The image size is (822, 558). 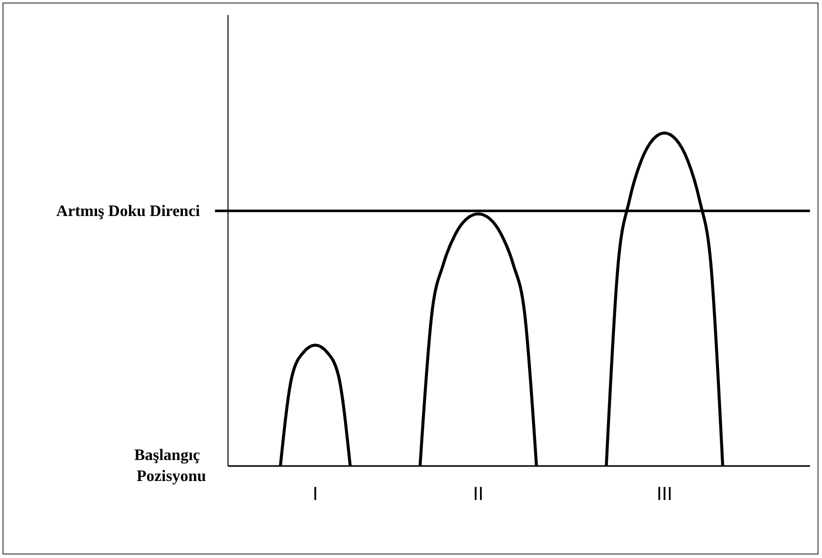 I want to click on ref-line-label: Artmış Doku Direnci, so click(x=128, y=211).